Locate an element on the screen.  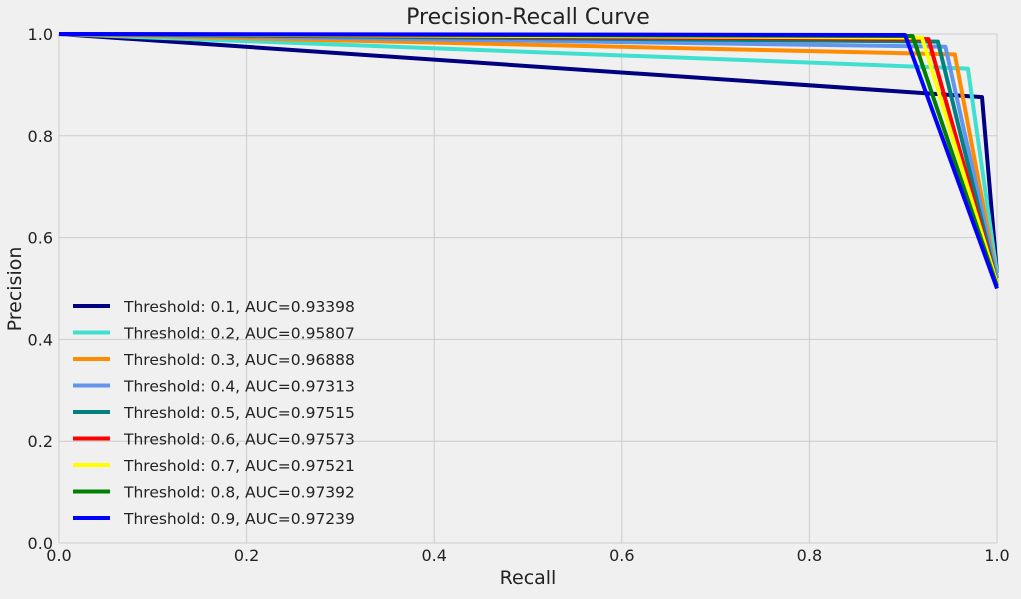
legend-label-3: Threshold: 0.3, AUC=0.96888 is located at coordinates (239, 360).